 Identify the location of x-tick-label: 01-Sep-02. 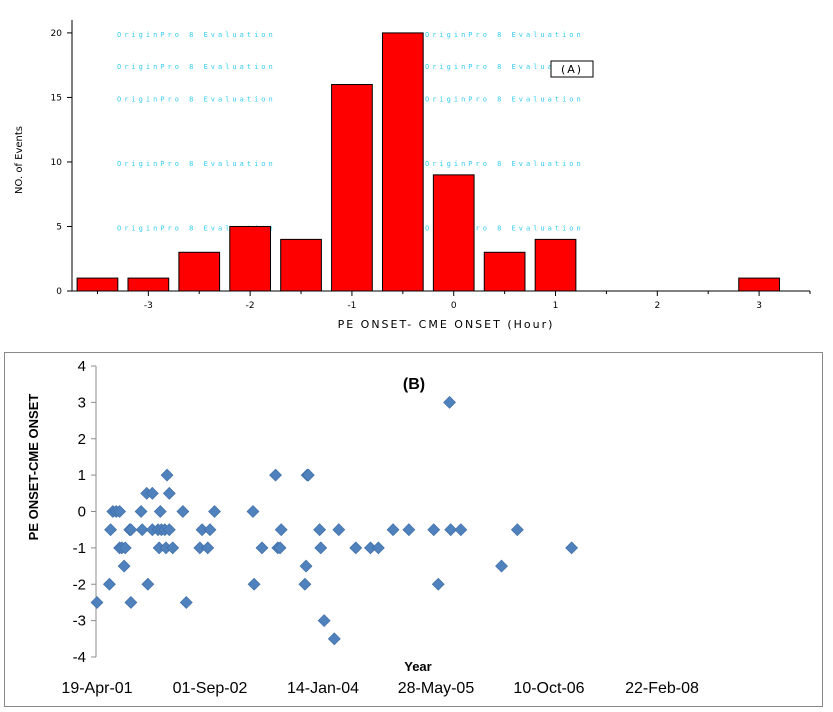
(210, 688).